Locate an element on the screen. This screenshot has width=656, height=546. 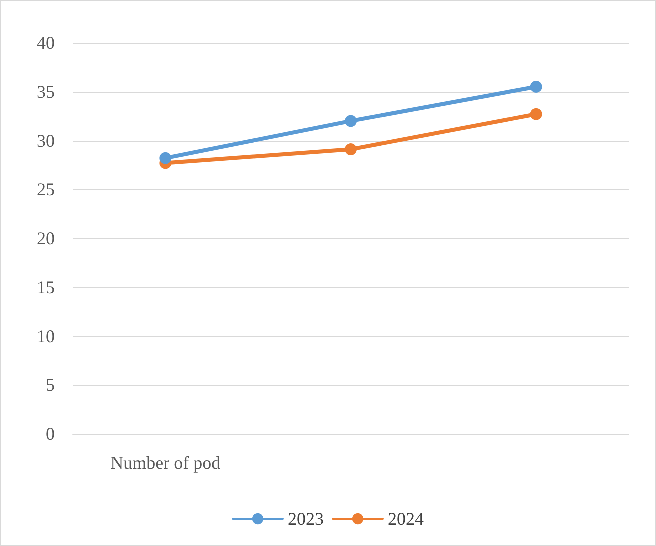
y-tick-label: 0 is located at coordinates (50, 434).